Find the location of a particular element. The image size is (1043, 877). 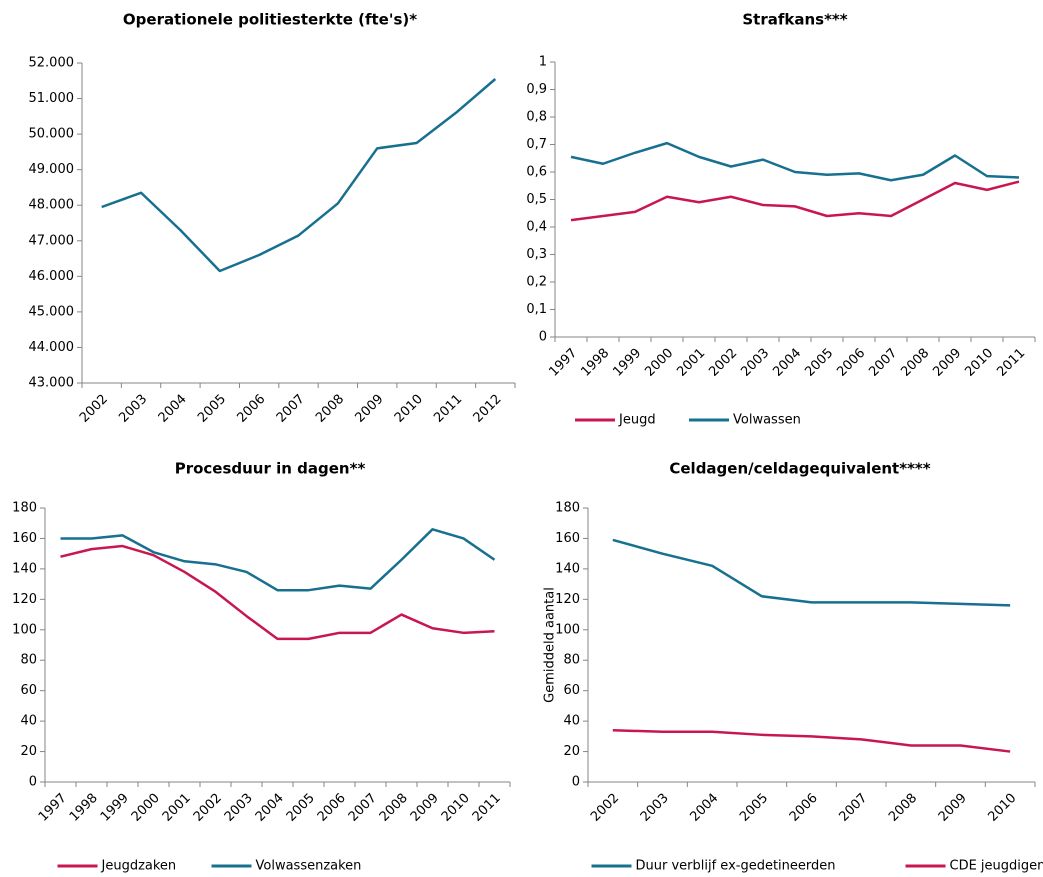

y-tick-label: 46.000 is located at coordinates (52, 276).